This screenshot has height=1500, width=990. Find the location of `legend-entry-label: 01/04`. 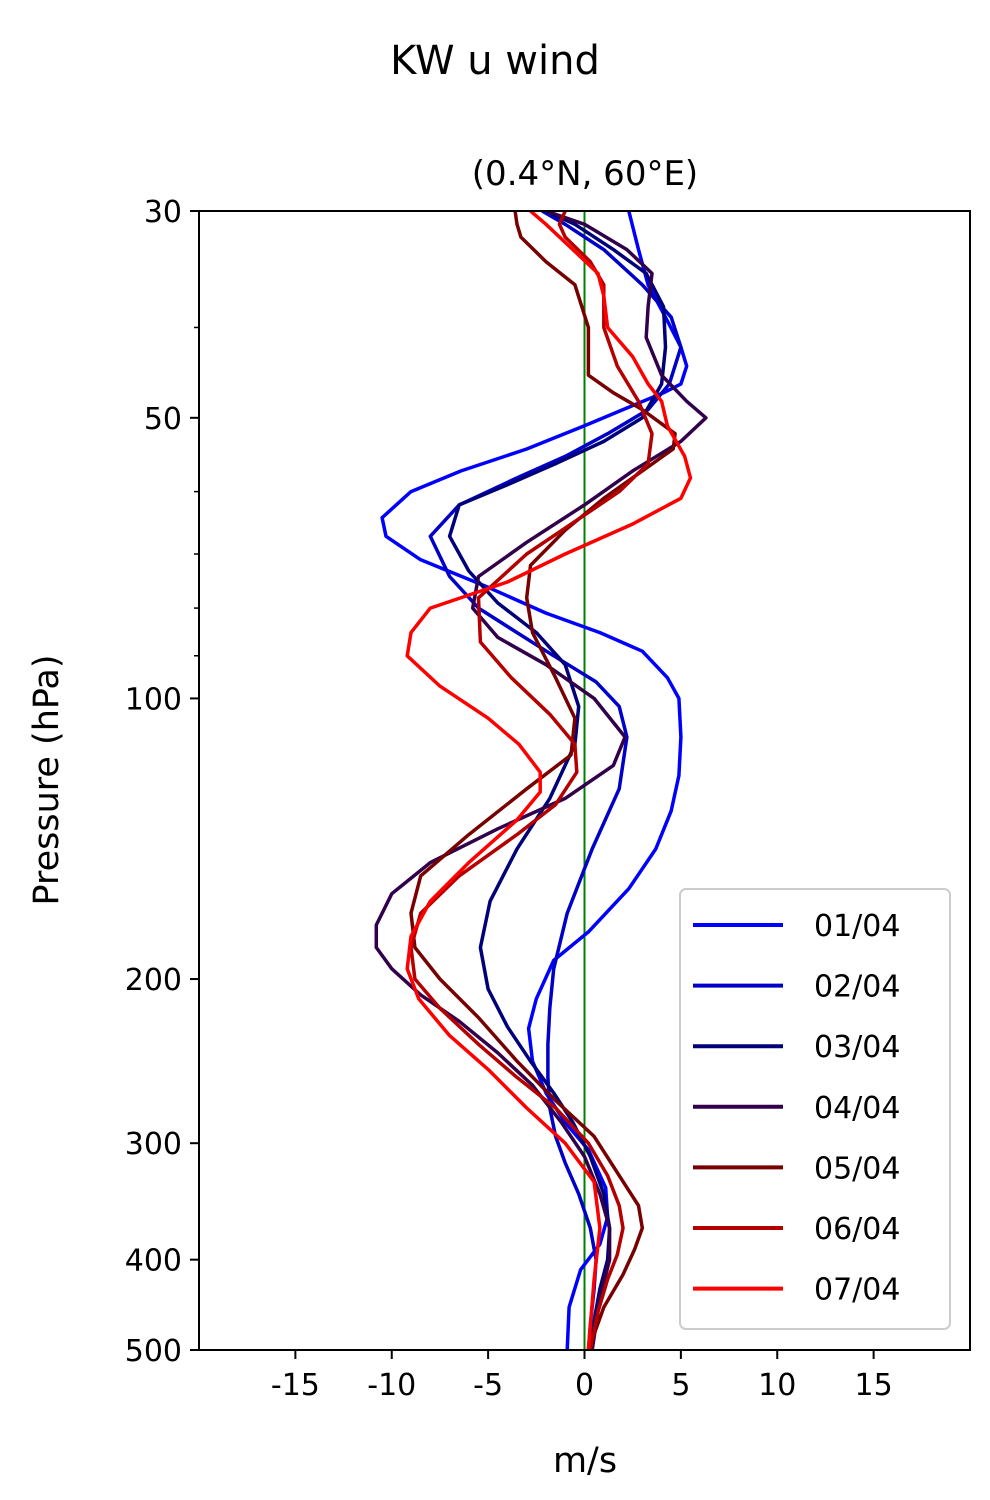

legend-entry-label: 01/04 is located at coordinates (857, 926).